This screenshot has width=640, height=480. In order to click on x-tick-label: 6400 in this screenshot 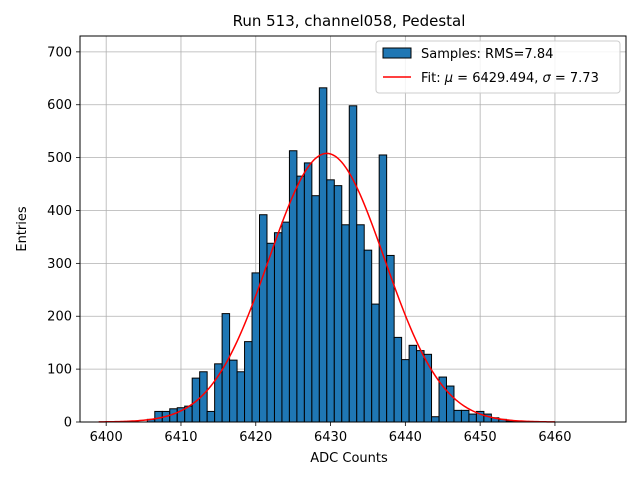, I will do `click(106, 437)`.